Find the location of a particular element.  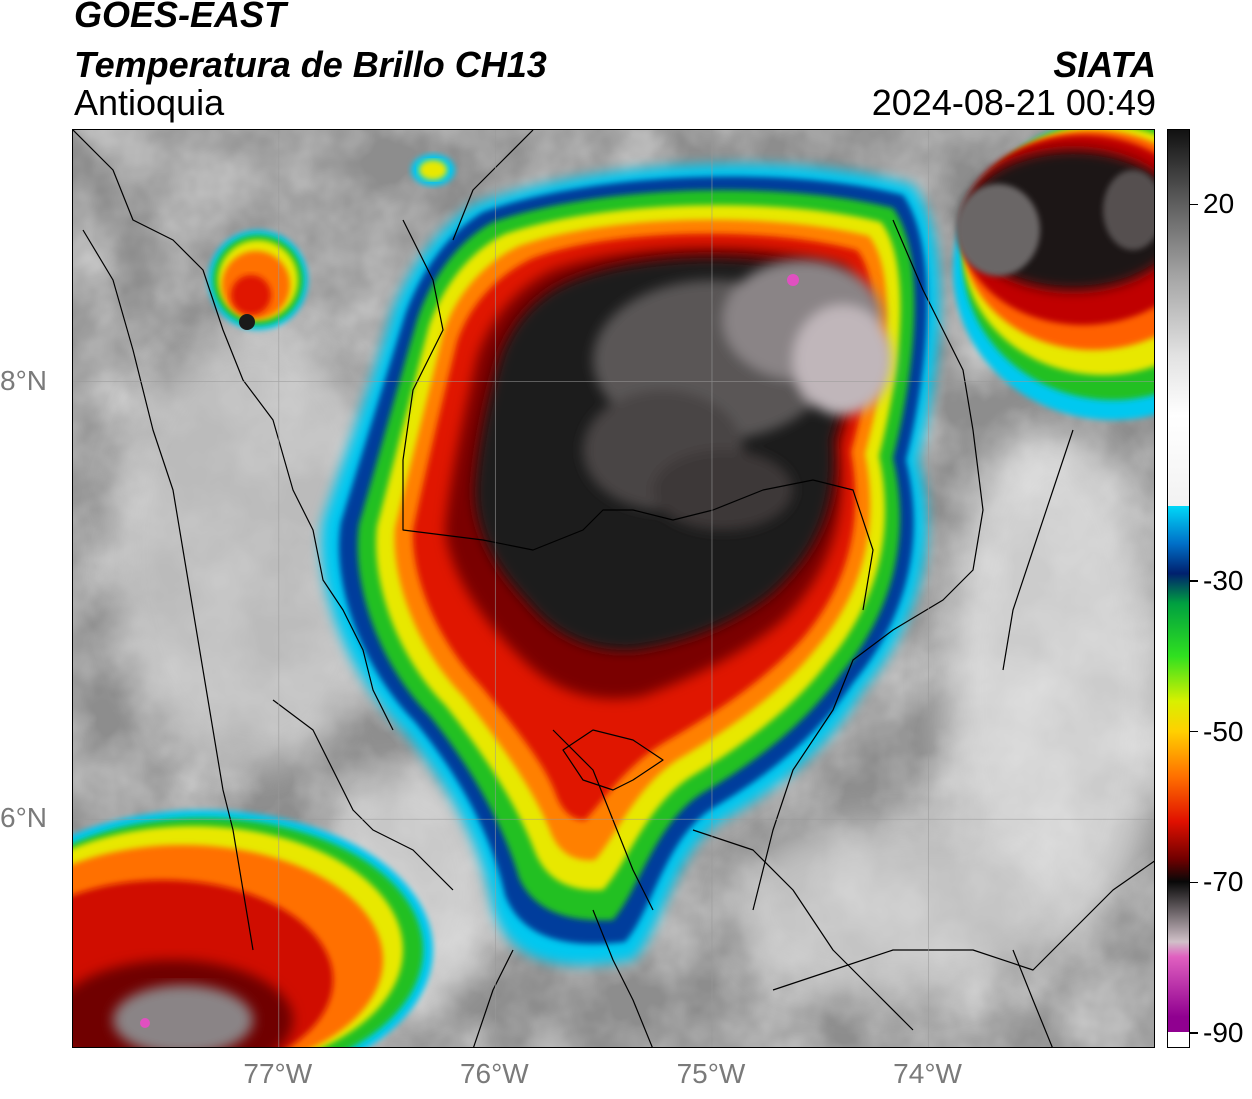

lat-tick-label: 8°N is located at coordinates (23, 380).